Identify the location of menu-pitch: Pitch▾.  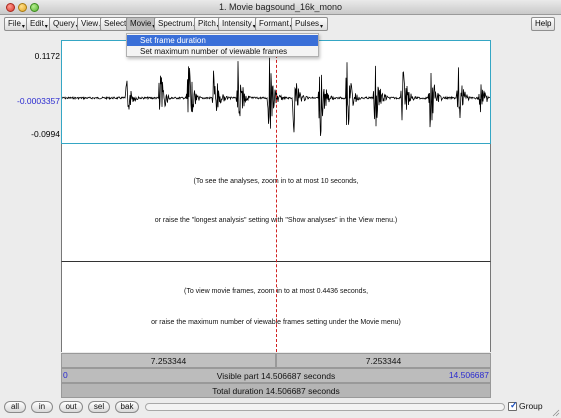
(209, 24).